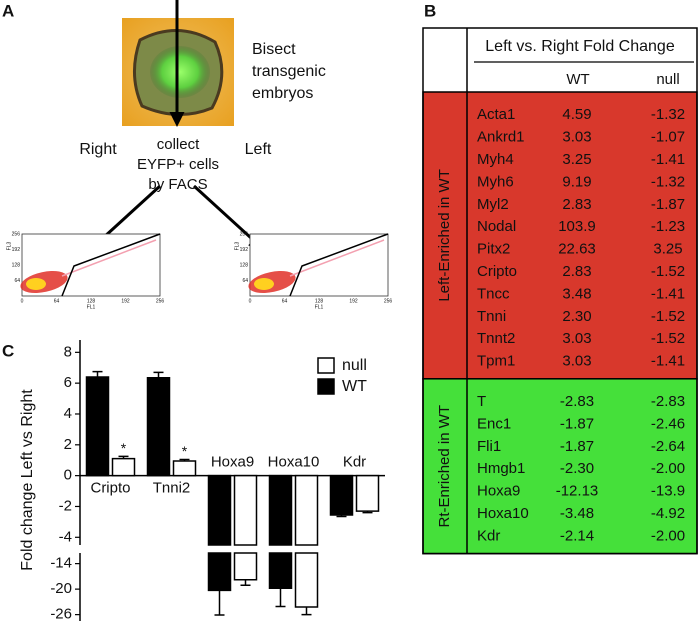 This screenshot has height=626, width=700. Describe the element at coordinates (577, 491) in the screenshot. I see `wt-value: -12.13` at that location.